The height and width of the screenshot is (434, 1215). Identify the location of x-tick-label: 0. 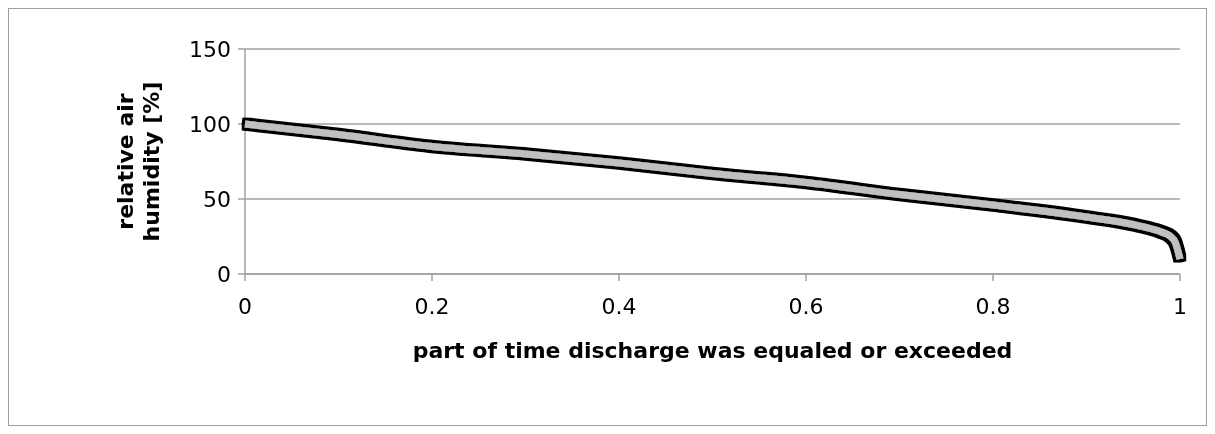
(245, 306).